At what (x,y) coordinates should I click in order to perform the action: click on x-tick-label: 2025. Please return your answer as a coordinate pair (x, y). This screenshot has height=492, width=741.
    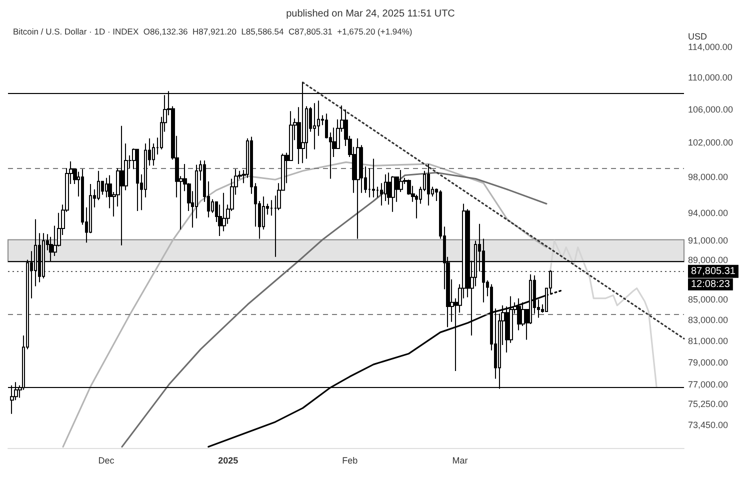
    Looking at the image, I should click on (228, 461).